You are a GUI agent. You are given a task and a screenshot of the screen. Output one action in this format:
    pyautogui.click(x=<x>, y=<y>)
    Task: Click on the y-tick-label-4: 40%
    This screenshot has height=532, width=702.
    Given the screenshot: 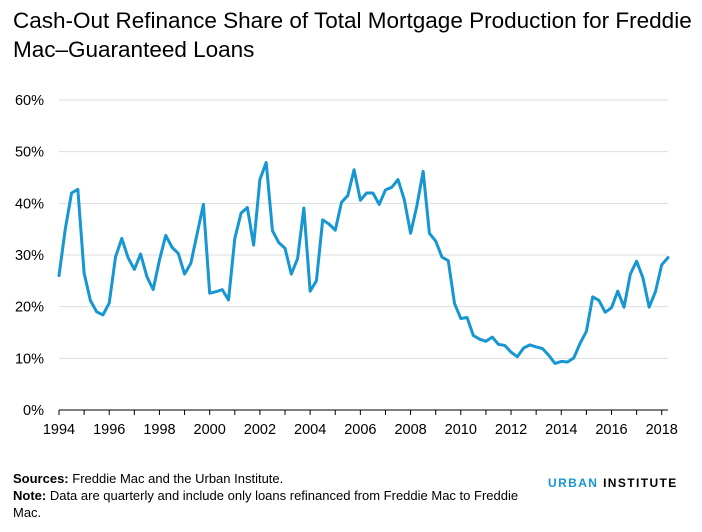 What is the action you would take?
    pyautogui.click(x=29, y=204)
    